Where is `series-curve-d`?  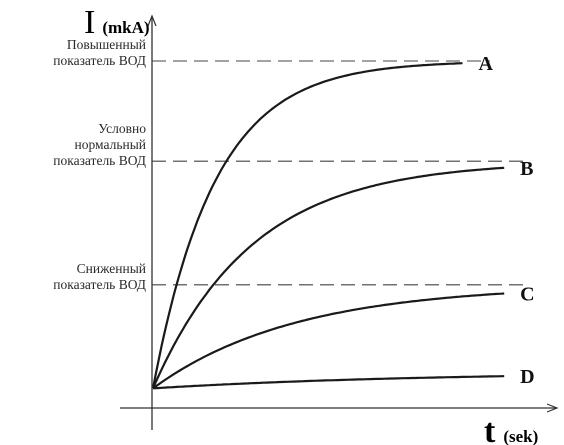 series-curve-d is located at coordinates (328, 382).